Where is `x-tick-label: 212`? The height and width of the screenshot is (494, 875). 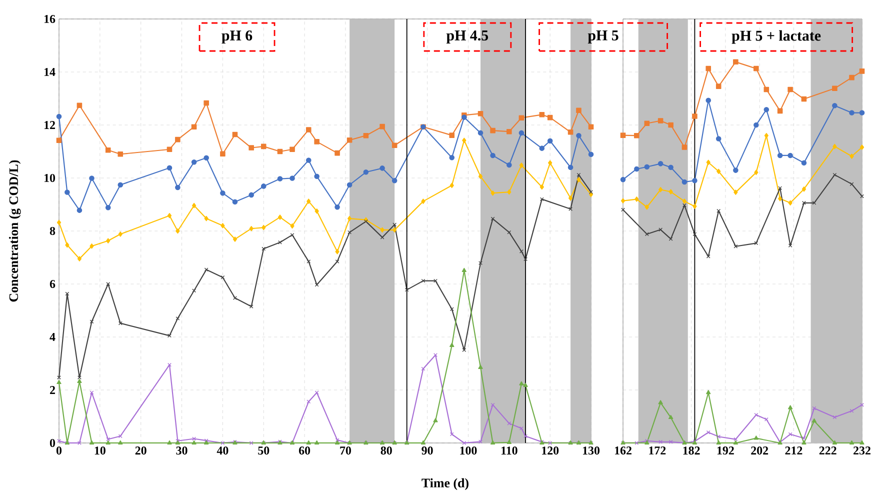
x-tick-label: 212 is located at coordinates (793, 450).